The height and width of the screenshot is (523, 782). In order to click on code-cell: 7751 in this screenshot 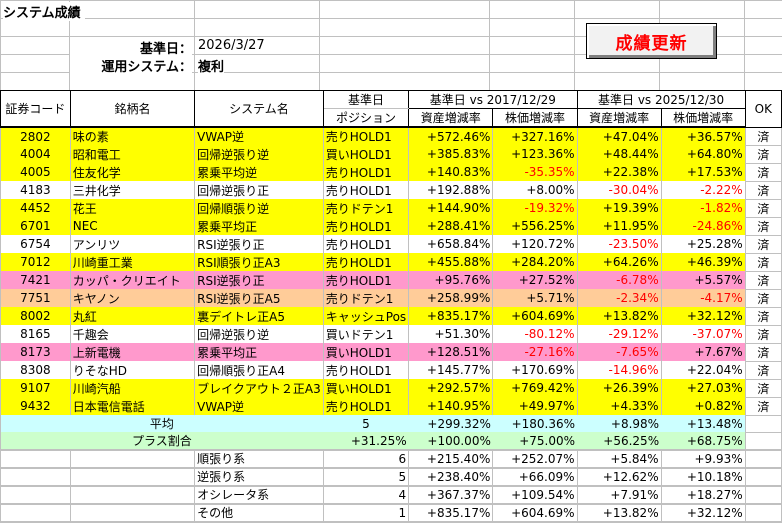, I will do `click(35, 298)`.